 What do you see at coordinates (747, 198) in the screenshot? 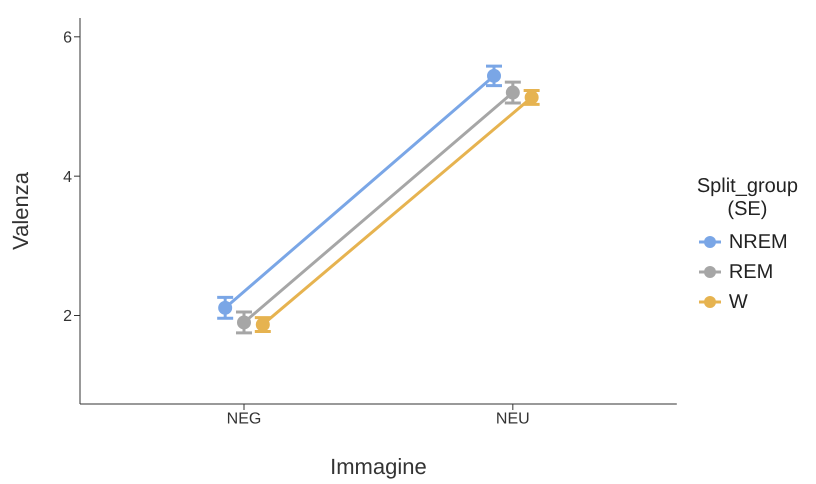
I see `legend-title: Split_group (SE)` at bounding box center [747, 198].